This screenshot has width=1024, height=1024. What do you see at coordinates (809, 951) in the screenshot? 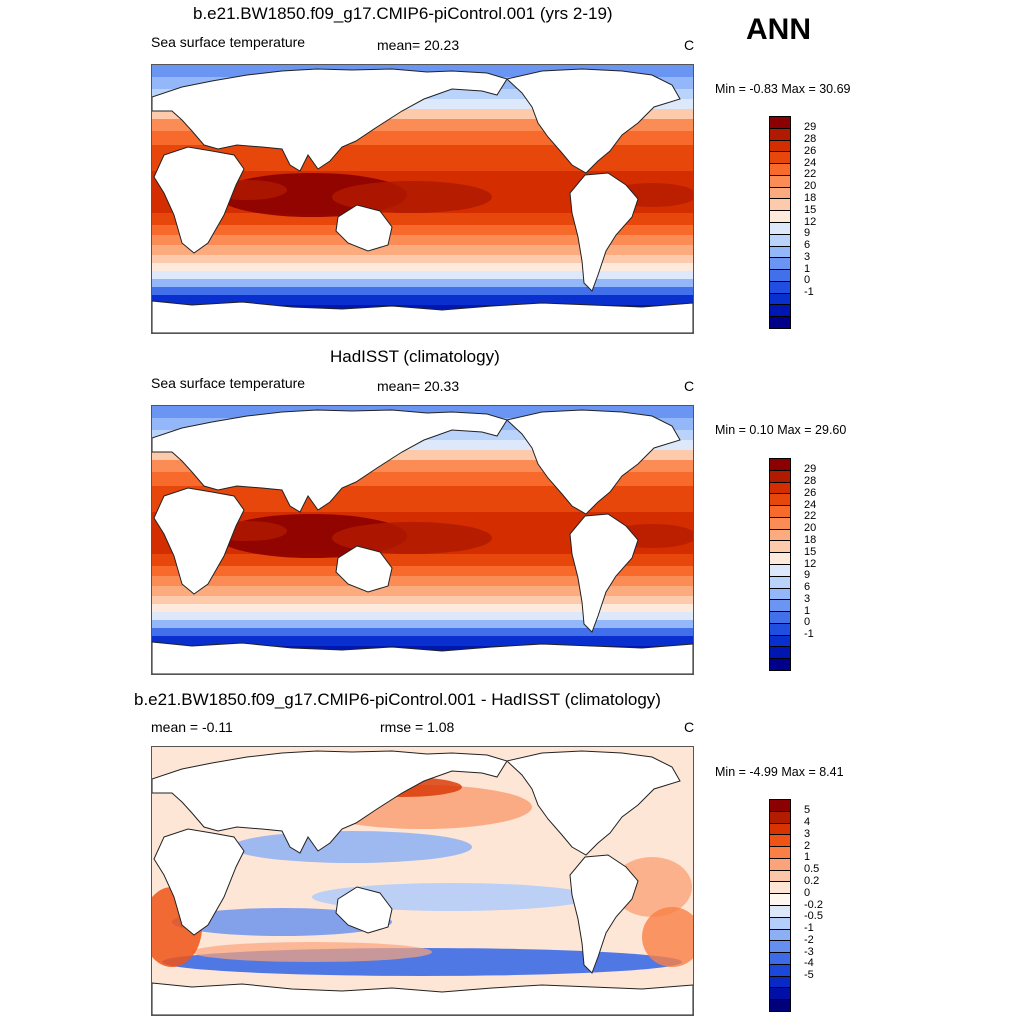
I see `colorbar-tick-label: -3` at bounding box center [809, 951].